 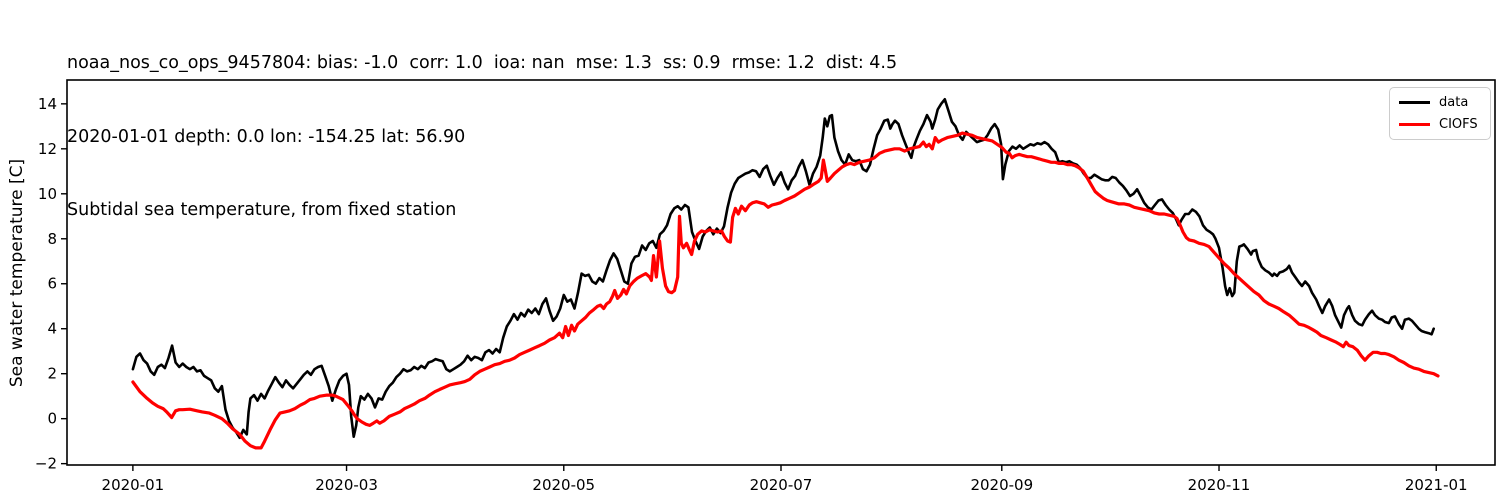 What do you see at coordinates (781, 485) in the screenshot?
I see `x-tick-label: 2020-07` at bounding box center [781, 485].